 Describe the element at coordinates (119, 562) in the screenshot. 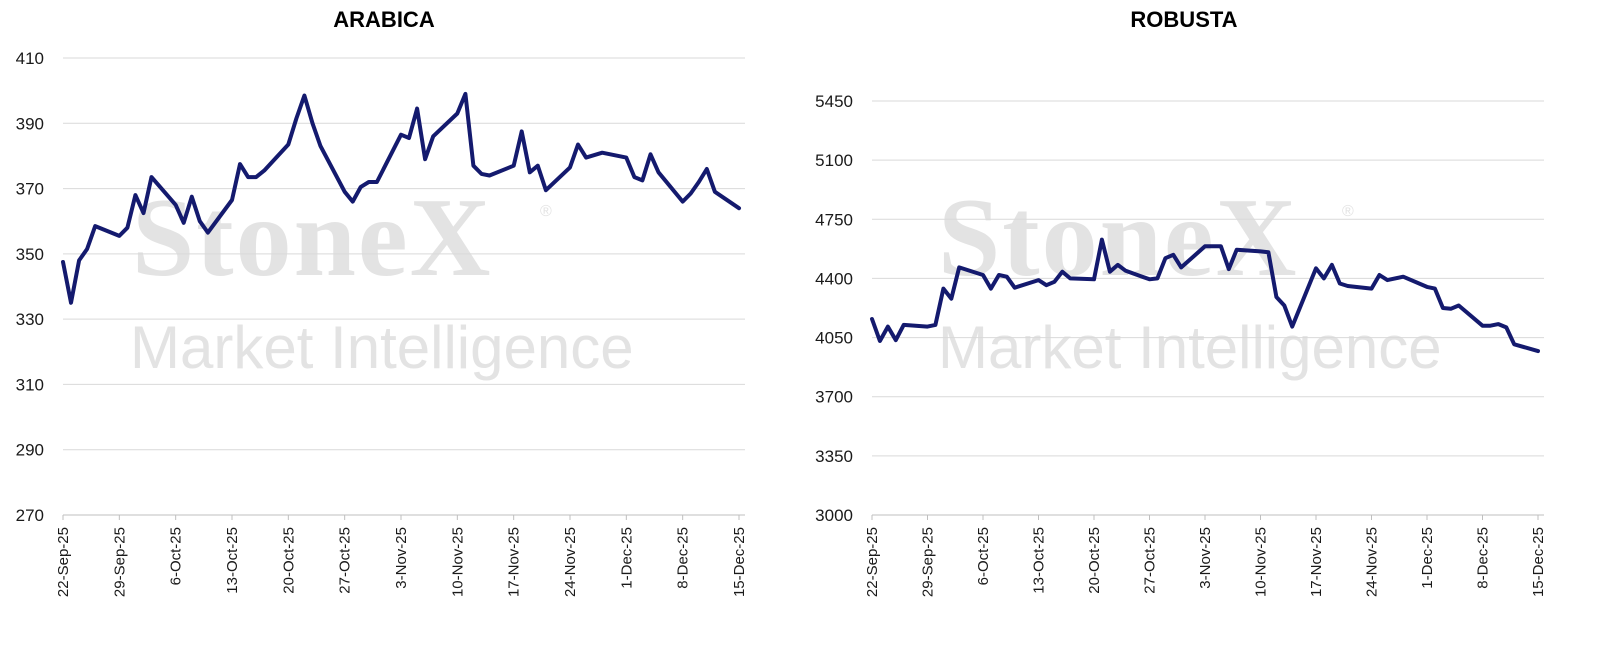

I see `arabica-x-tick-label: 29-Sep-25` at that location.